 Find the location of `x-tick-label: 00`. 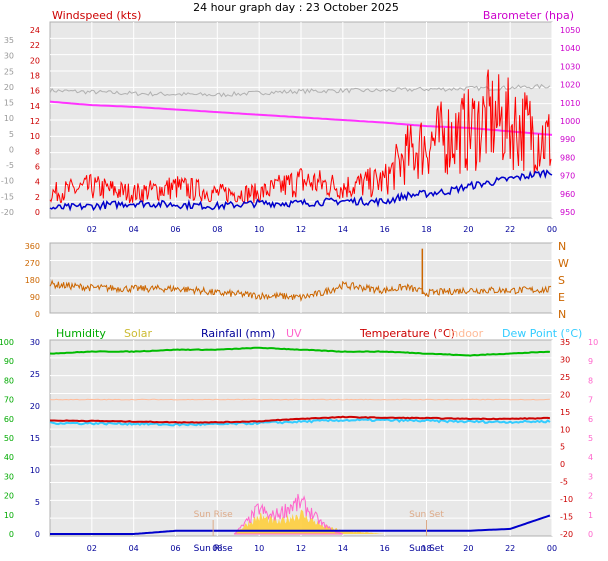

x-tick-label: 00 is located at coordinates (552, 229).